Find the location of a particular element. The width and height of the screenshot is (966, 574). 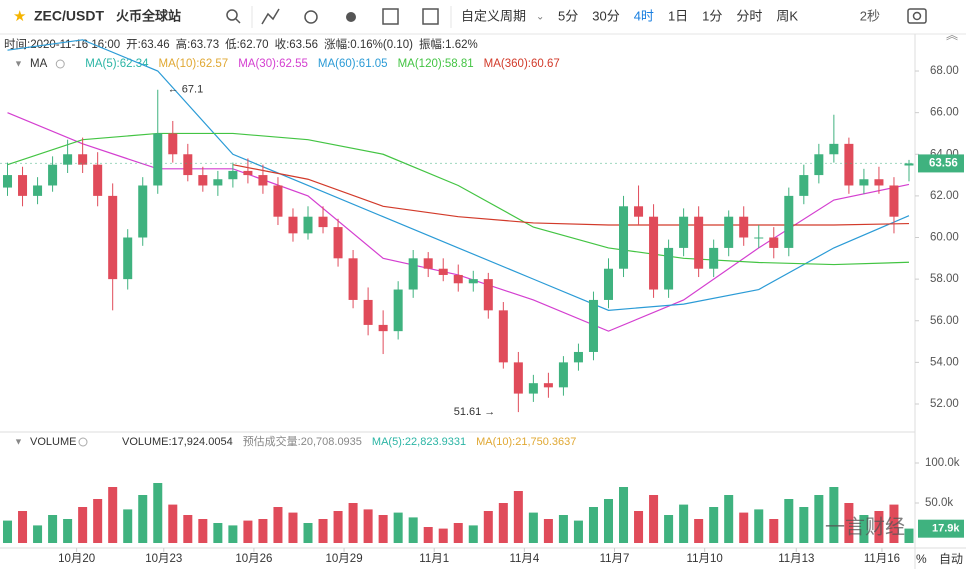

refresh-rate: 2秒 is located at coordinates (870, 15).